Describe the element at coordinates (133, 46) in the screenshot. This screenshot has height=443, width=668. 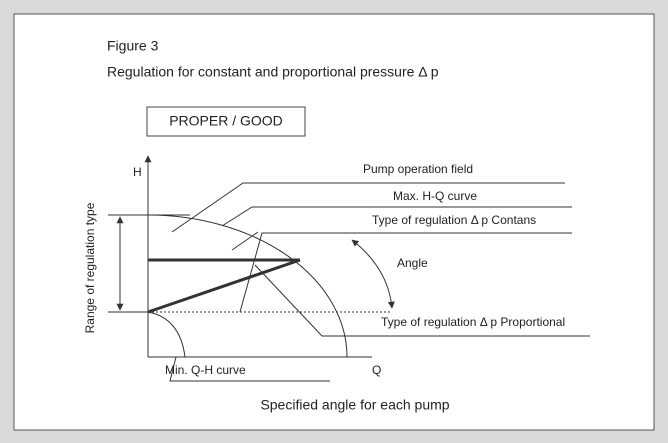
I see `figure-label: Figure 3` at that location.